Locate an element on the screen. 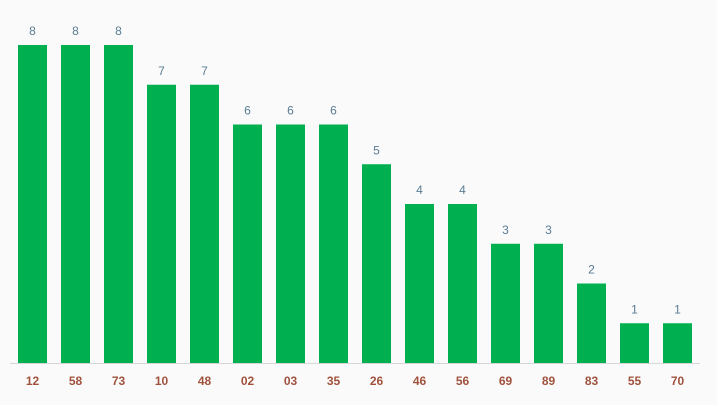  x-tick-label: 46 is located at coordinates (420, 381).